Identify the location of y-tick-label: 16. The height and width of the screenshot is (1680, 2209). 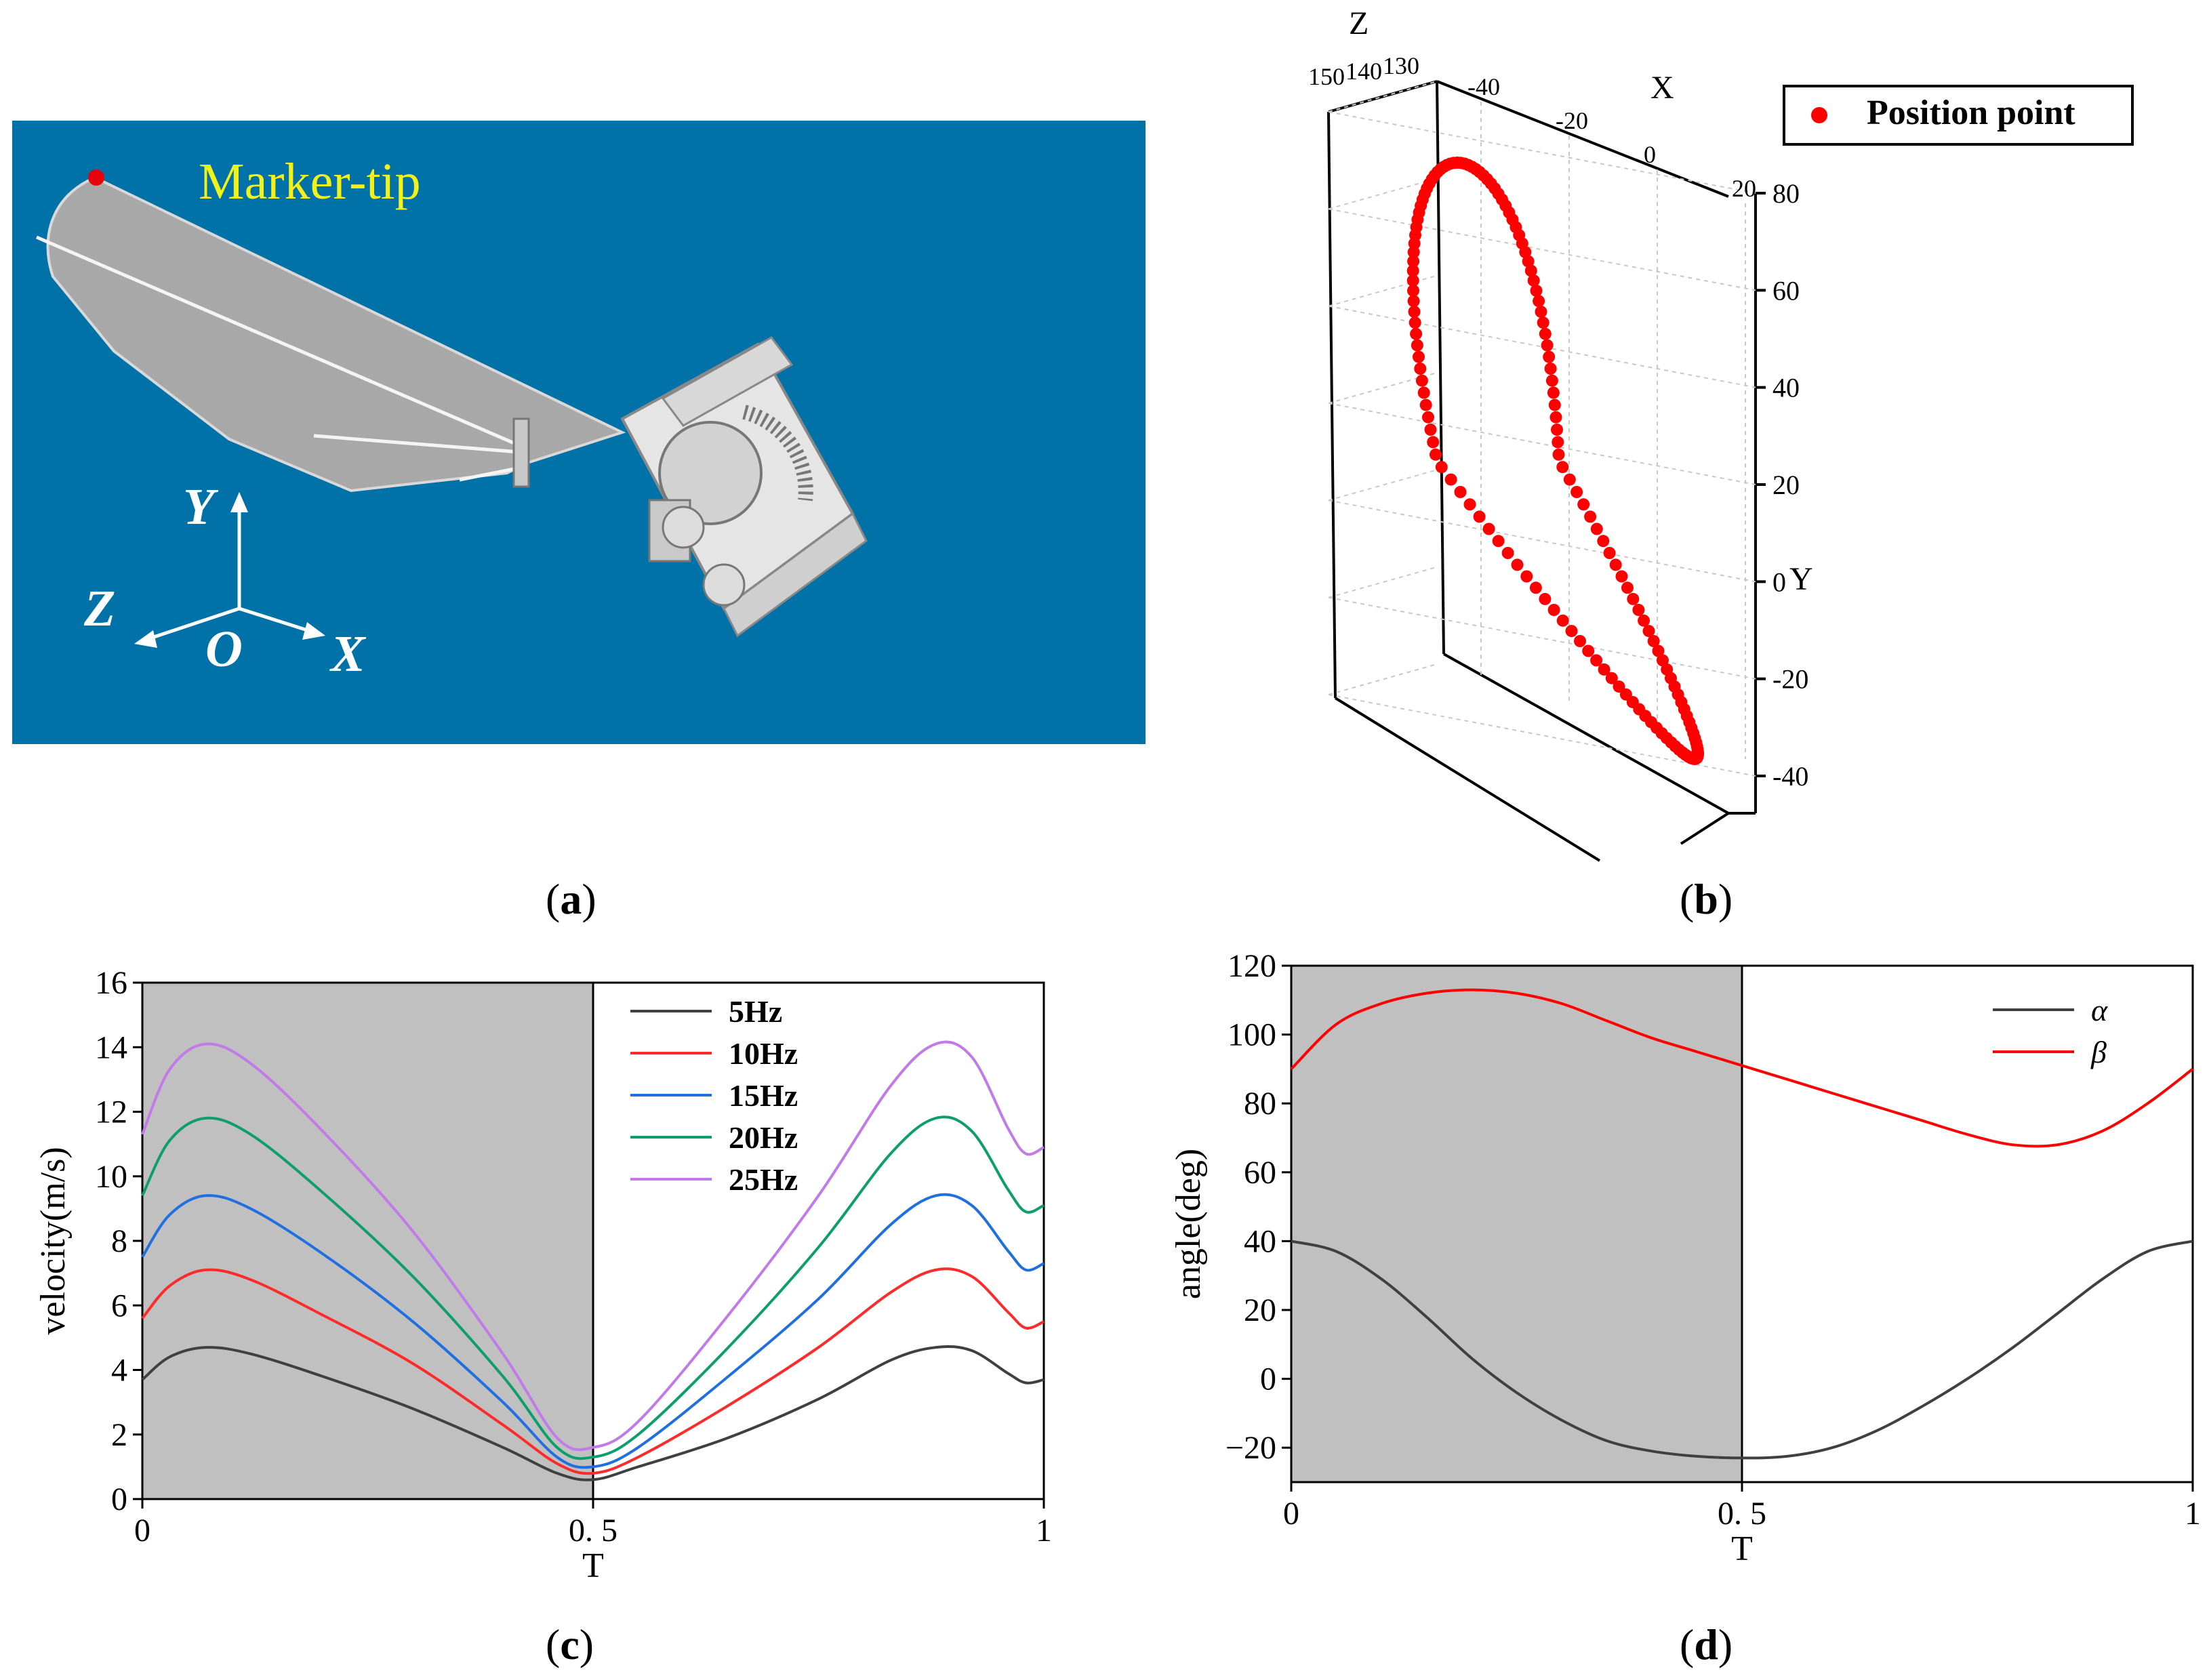
(111, 983).